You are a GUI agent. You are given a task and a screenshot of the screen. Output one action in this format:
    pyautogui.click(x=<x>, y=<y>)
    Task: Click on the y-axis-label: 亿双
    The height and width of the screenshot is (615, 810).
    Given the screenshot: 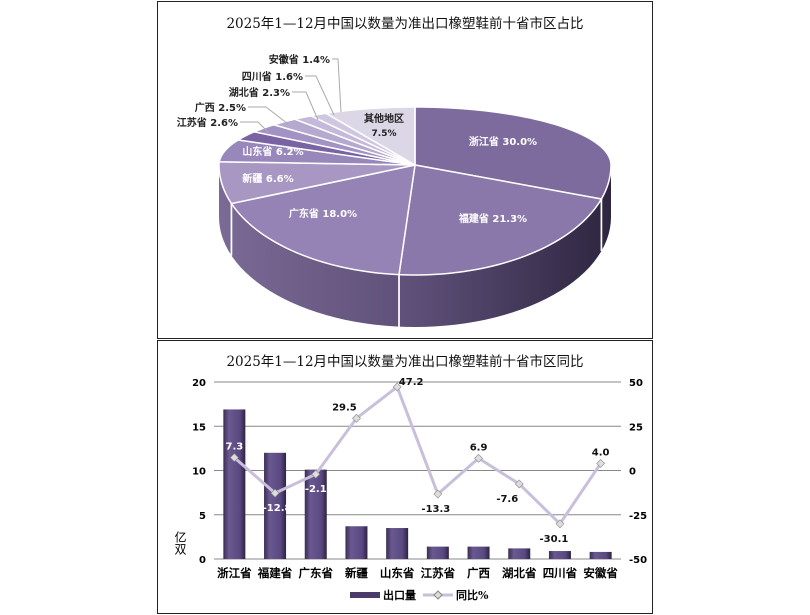 What is the action you would take?
    pyautogui.click(x=180, y=543)
    